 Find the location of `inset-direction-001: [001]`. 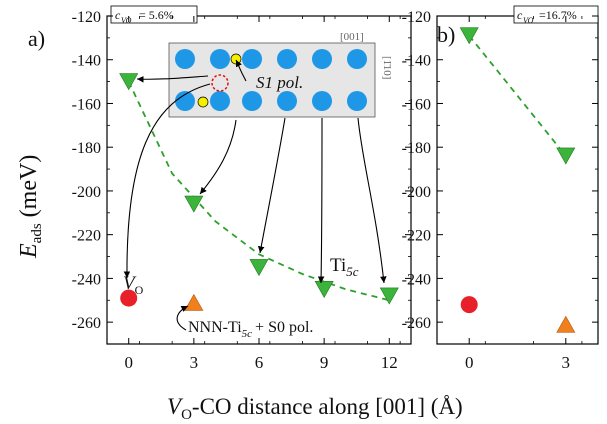

inset-direction-001: [001] is located at coordinates (352, 37).